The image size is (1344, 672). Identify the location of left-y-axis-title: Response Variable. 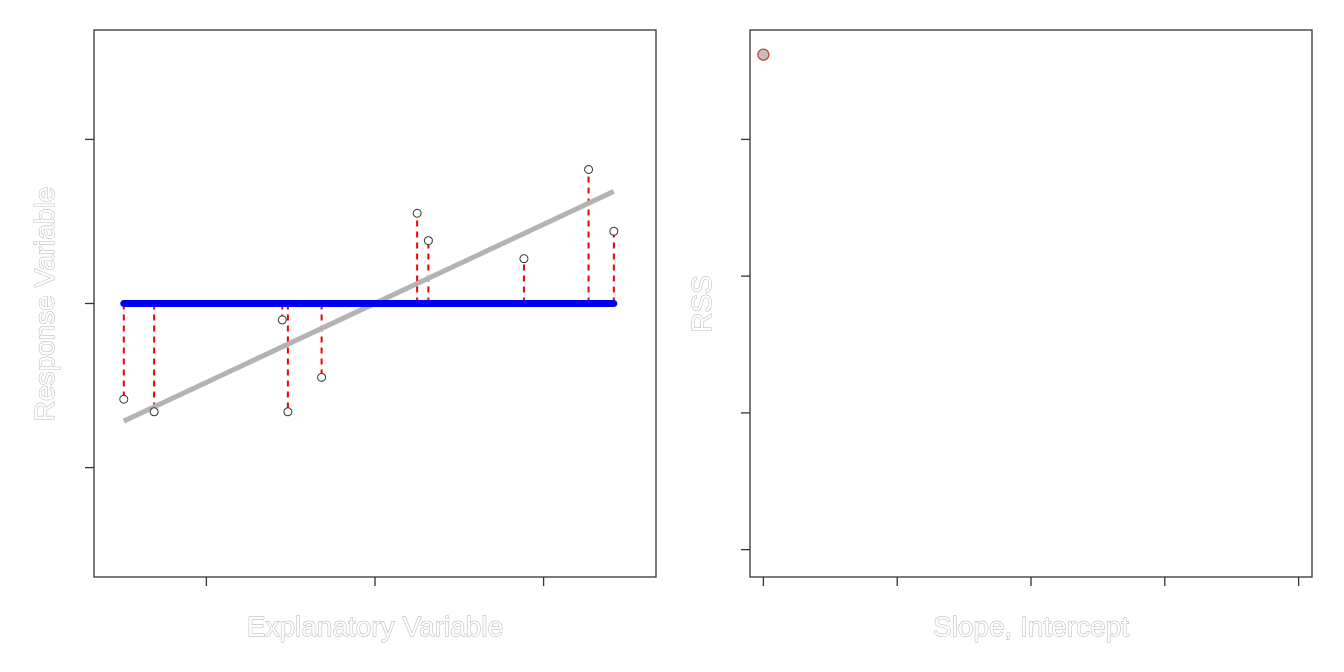
(44, 304).